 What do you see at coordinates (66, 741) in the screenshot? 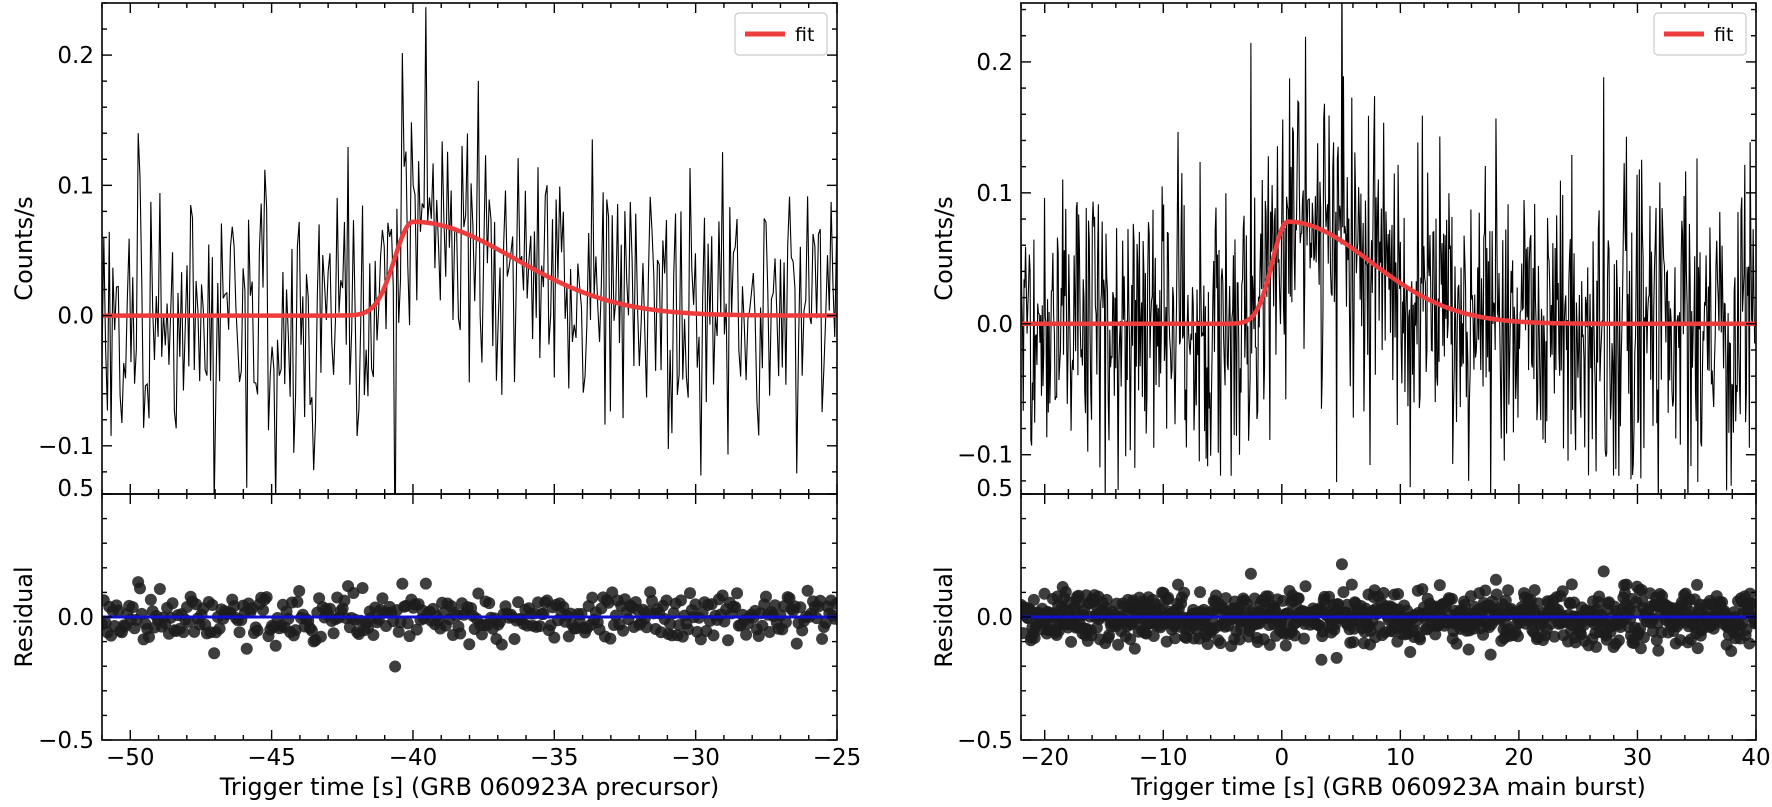
I see `y-tick-label: −0.5` at bounding box center [66, 741].